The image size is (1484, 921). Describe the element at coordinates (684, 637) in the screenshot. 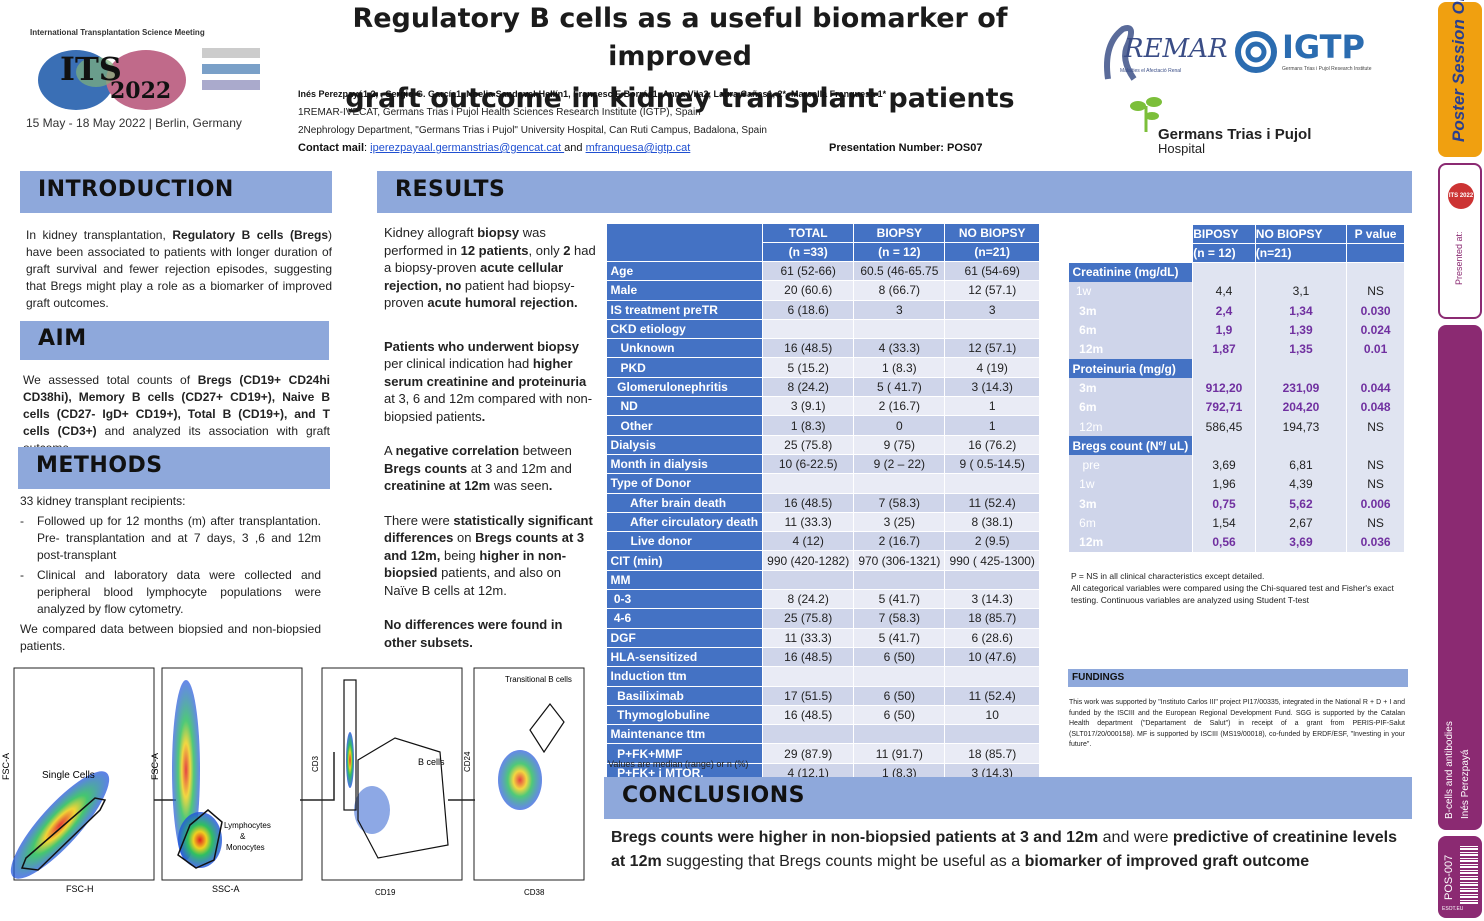

I see `row-label: DGF` at that location.